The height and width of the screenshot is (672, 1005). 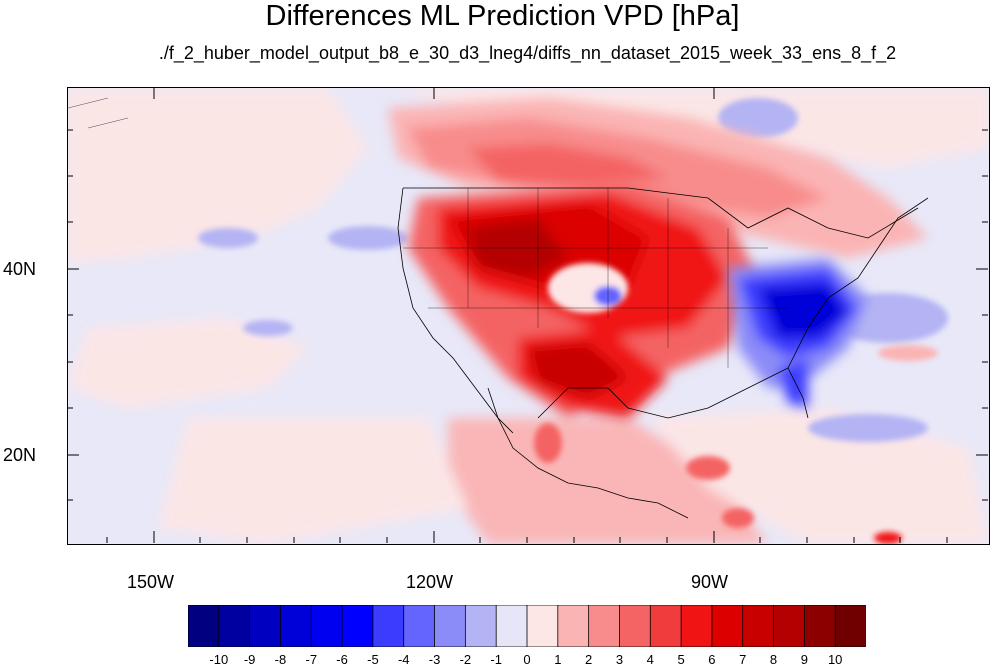 I want to click on colorbar-label: 10, so click(x=835, y=659).